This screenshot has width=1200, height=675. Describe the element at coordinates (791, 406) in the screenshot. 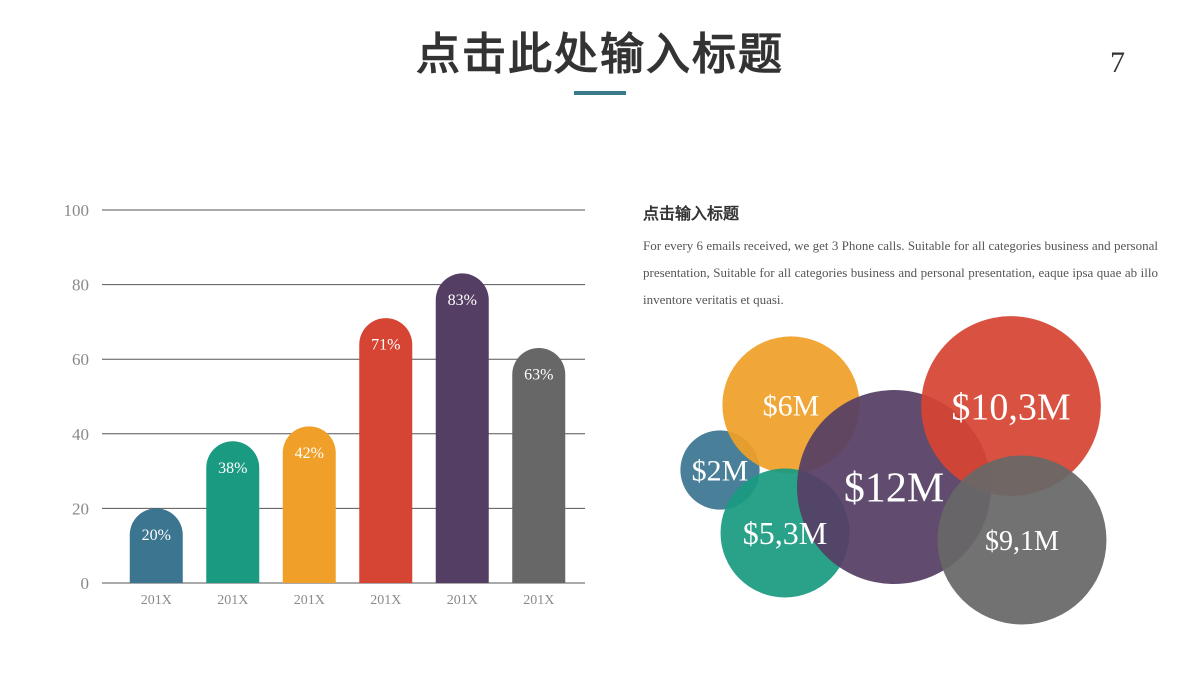

I see `bubble-label: $6M` at that location.